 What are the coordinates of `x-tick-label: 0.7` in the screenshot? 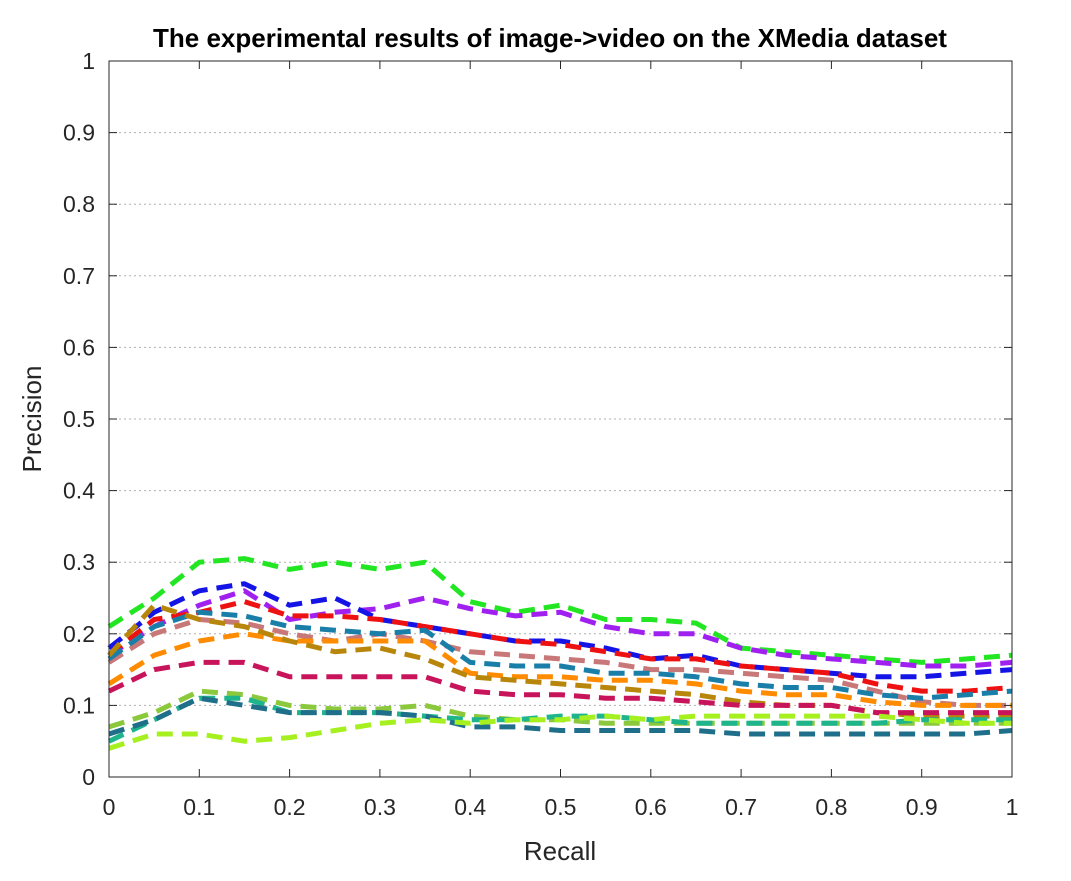 It's located at (741, 807).